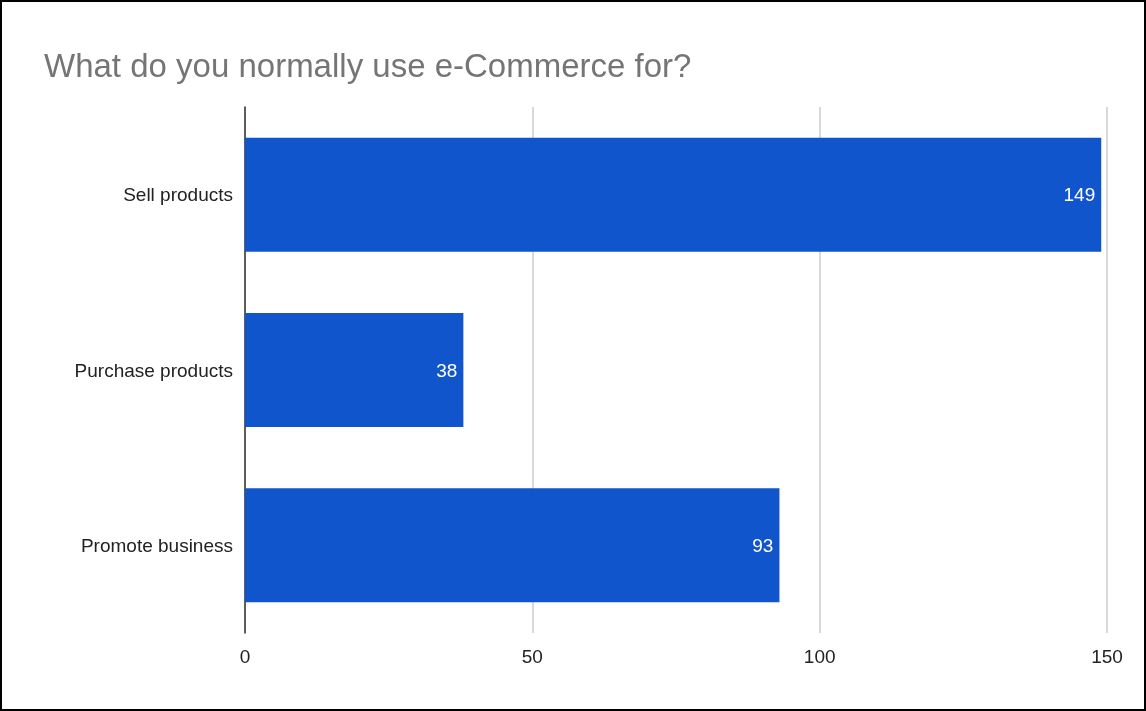  I want to click on data-label: 149, so click(1079, 195).